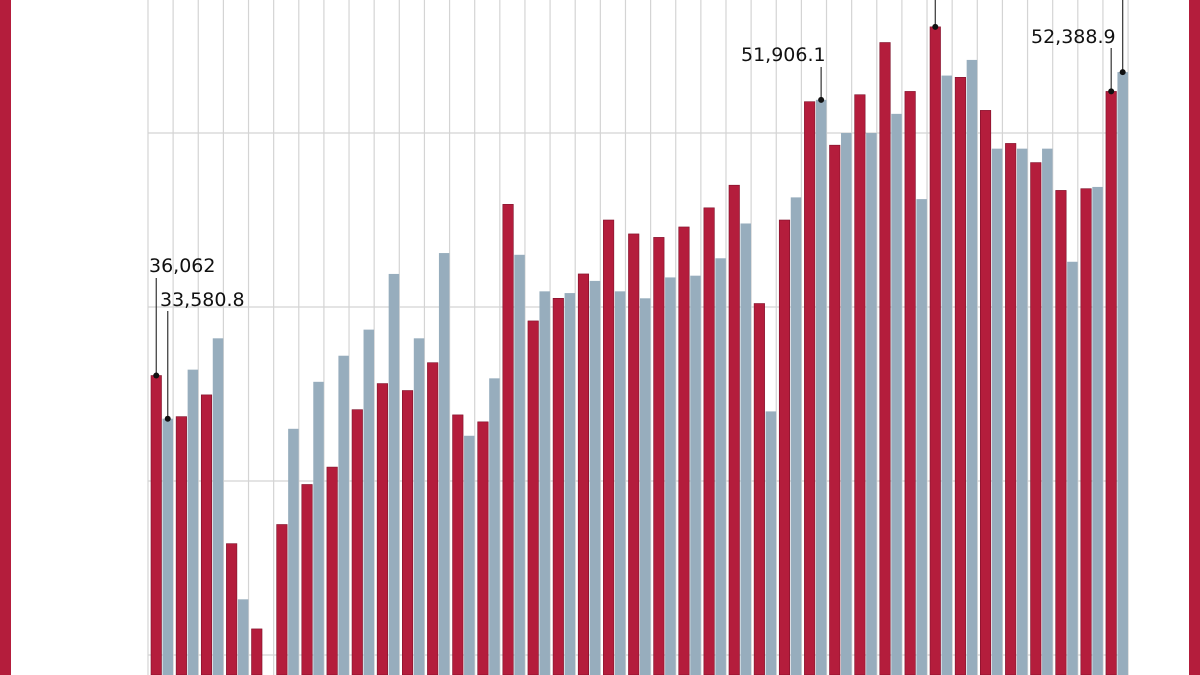 This screenshot has width=1200, height=675. I want to click on annotation-33580: 33,580.8, so click(202, 355).